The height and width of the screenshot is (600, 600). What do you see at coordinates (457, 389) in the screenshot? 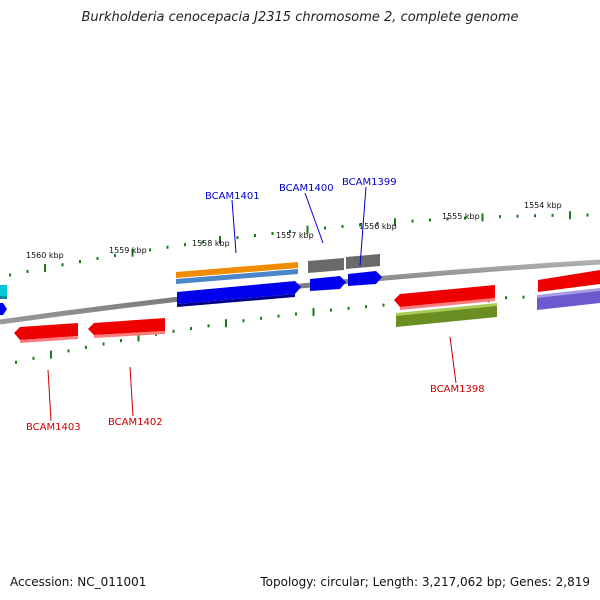
I see `gene-label: BCAM1398` at bounding box center [457, 389].